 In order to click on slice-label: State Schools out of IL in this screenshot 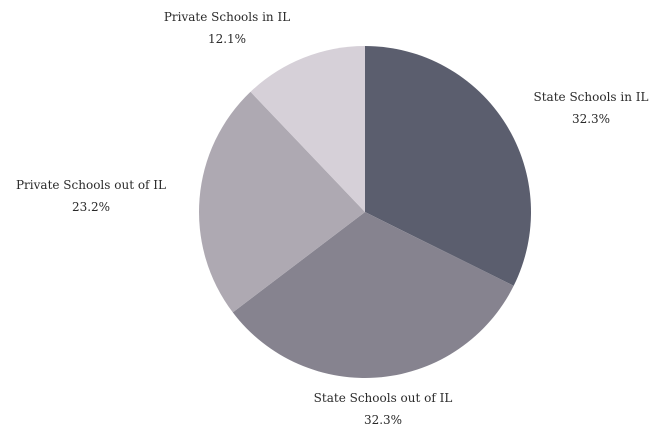, I will do `click(383, 398)`.